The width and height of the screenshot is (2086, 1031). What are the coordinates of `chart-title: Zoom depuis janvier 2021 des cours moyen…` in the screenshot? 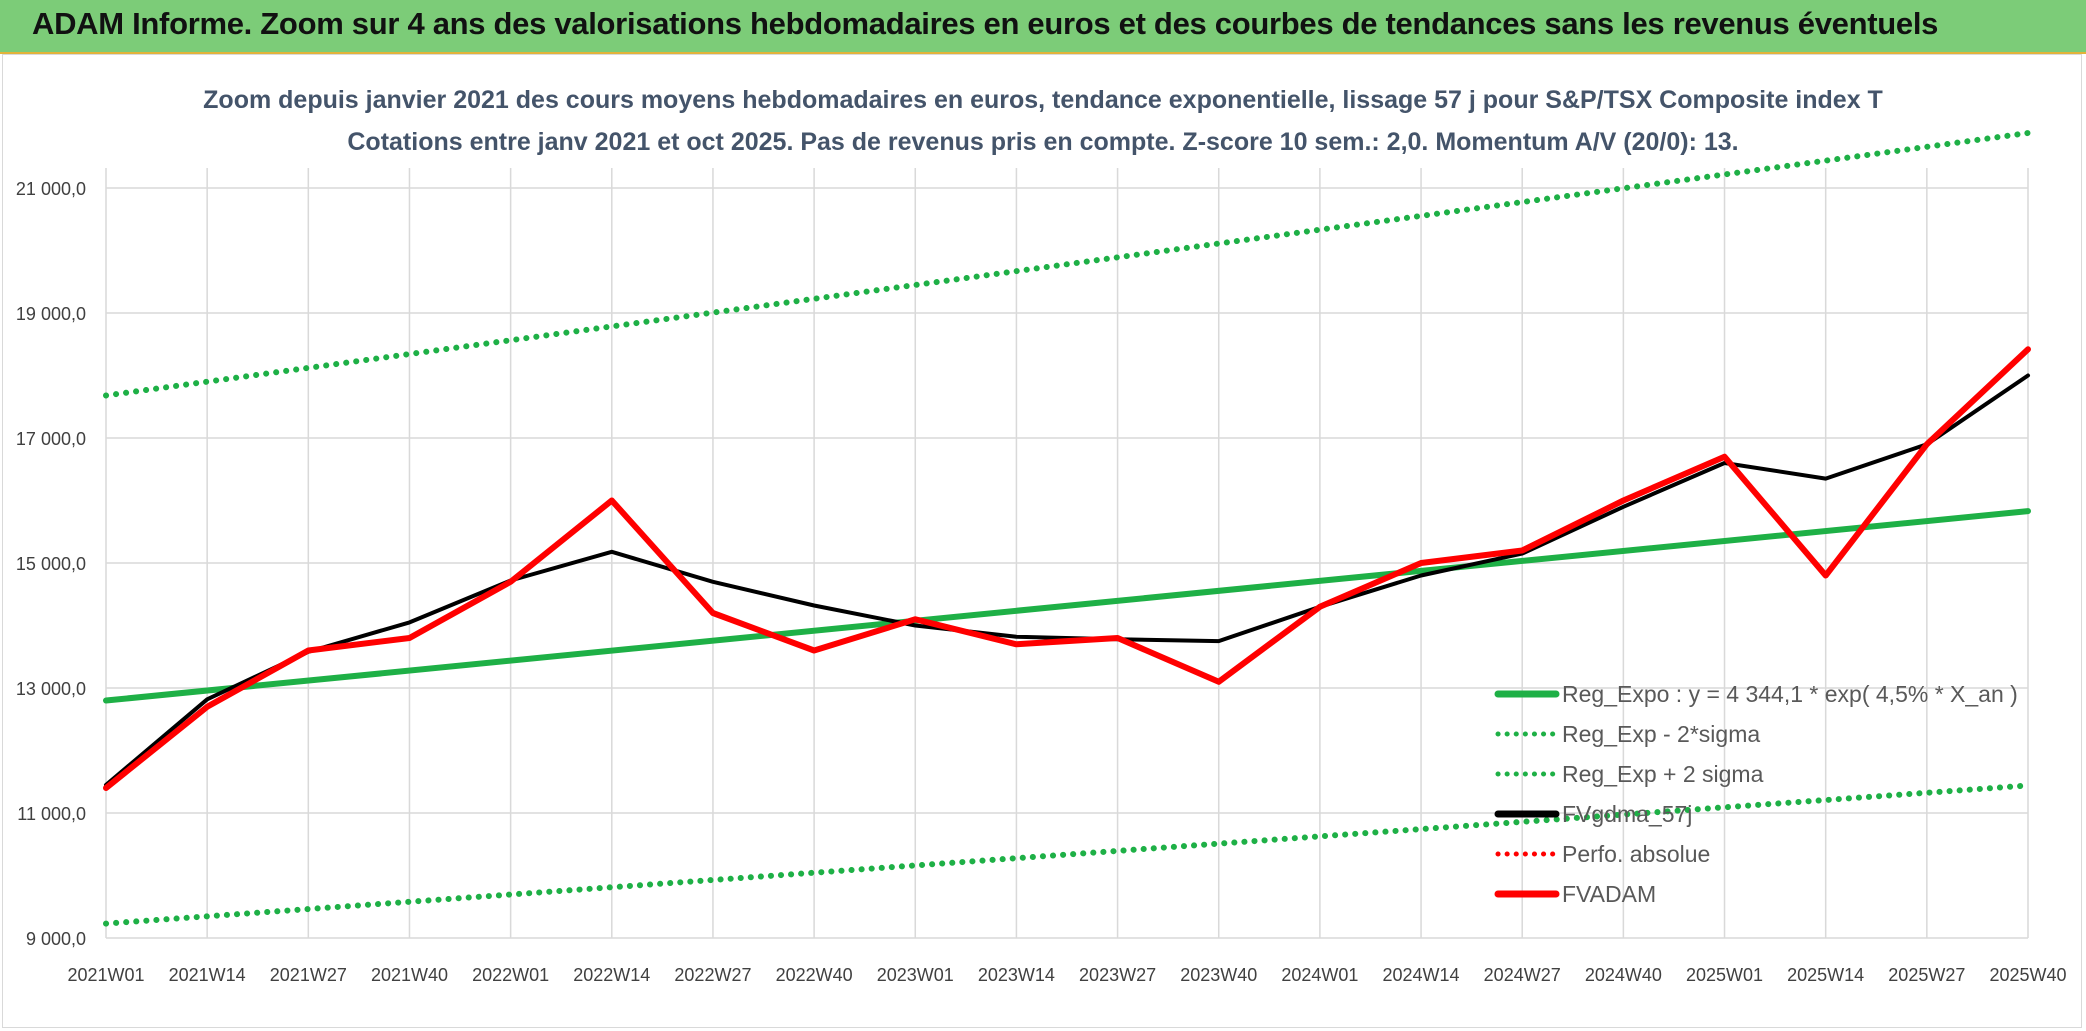 It's located at (1043, 100).